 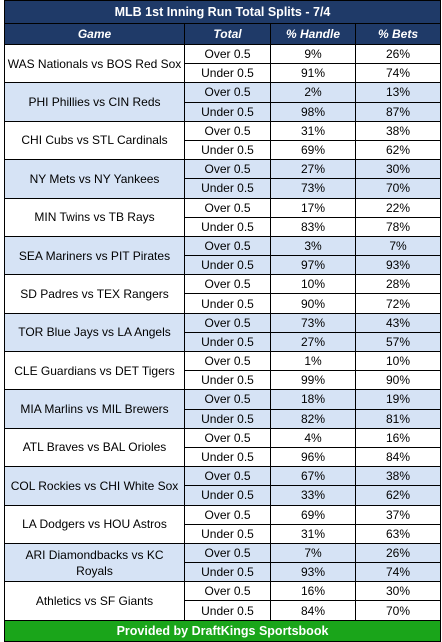 I want to click on table-row: PHI Phillies vs CIN Reds Over 0.5 2% 13%, so click(x=222, y=102).